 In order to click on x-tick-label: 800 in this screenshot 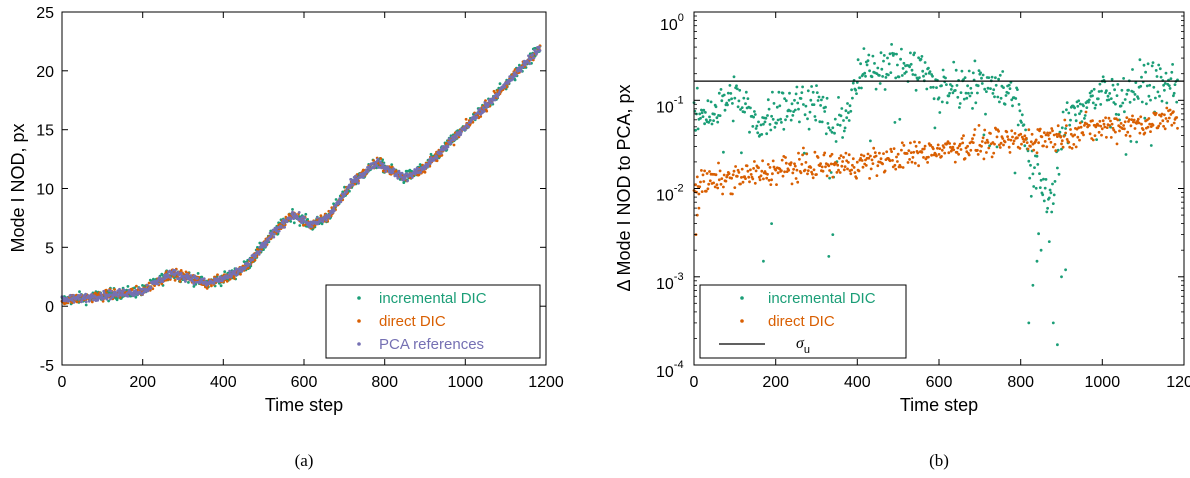, I will do `click(384, 382)`.